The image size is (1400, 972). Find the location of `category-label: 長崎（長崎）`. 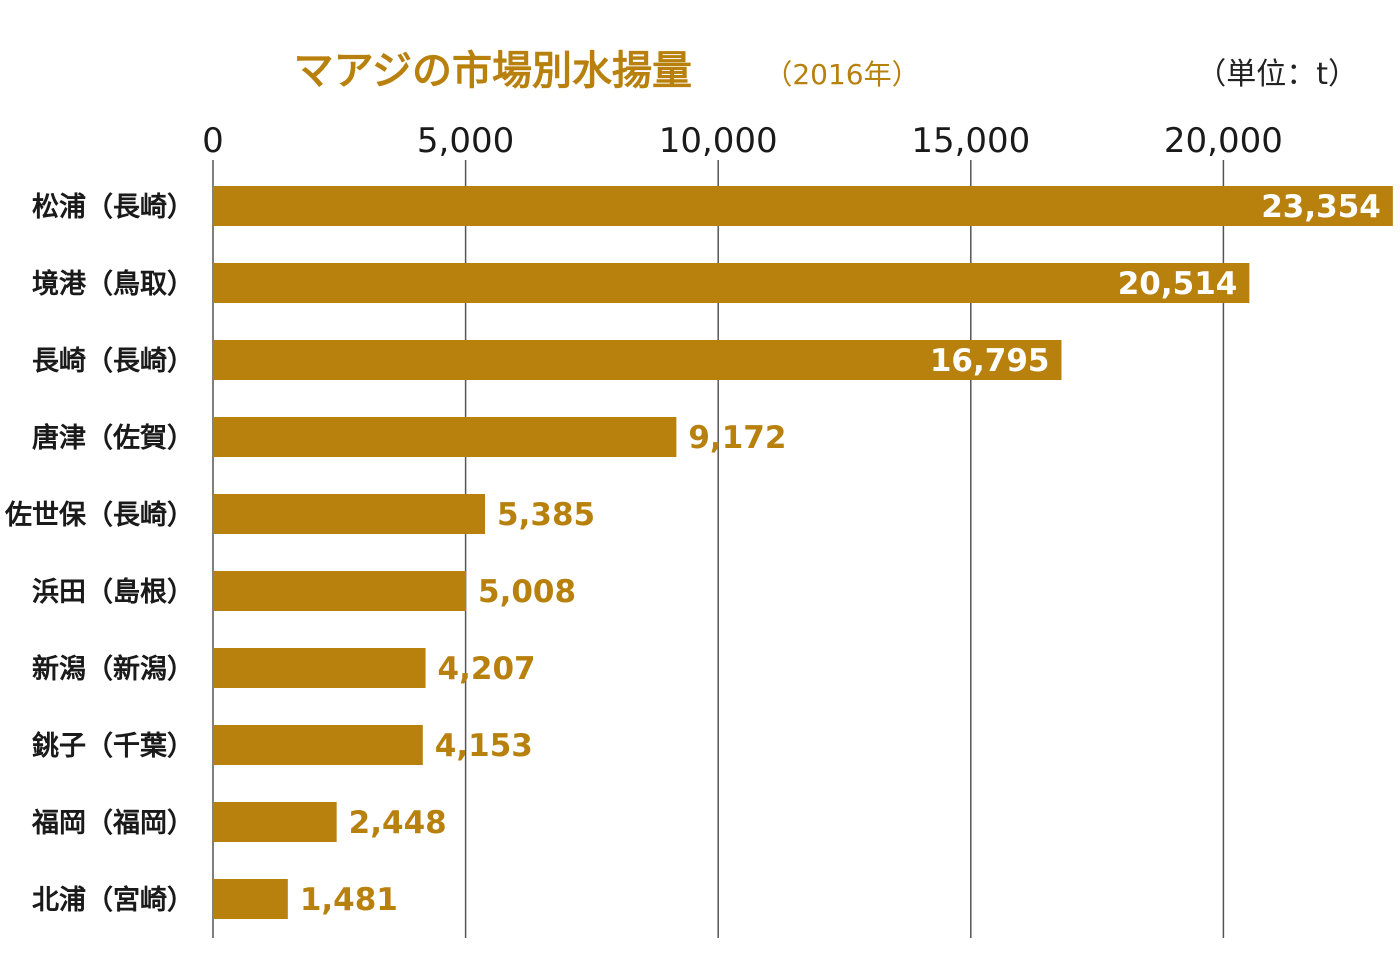

category-label: 長崎（長崎） is located at coordinates (113, 361).